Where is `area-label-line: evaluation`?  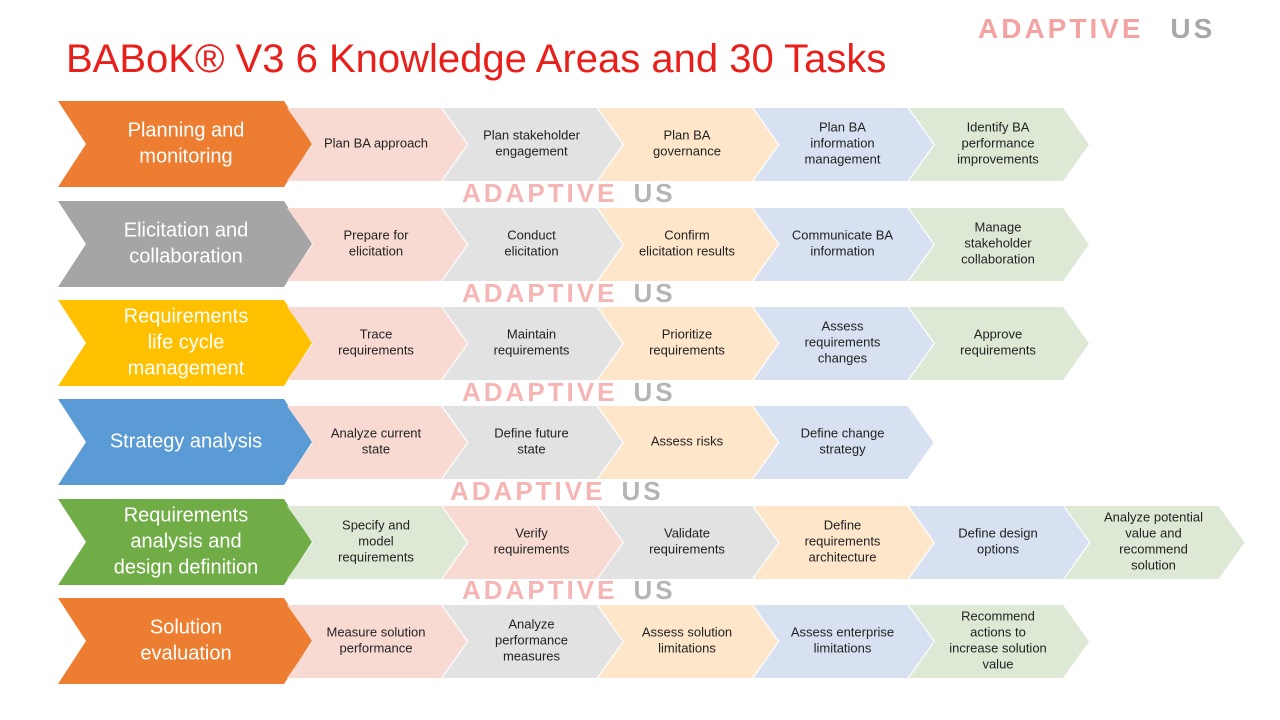
area-label-line: evaluation is located at coordinates (185, 653).